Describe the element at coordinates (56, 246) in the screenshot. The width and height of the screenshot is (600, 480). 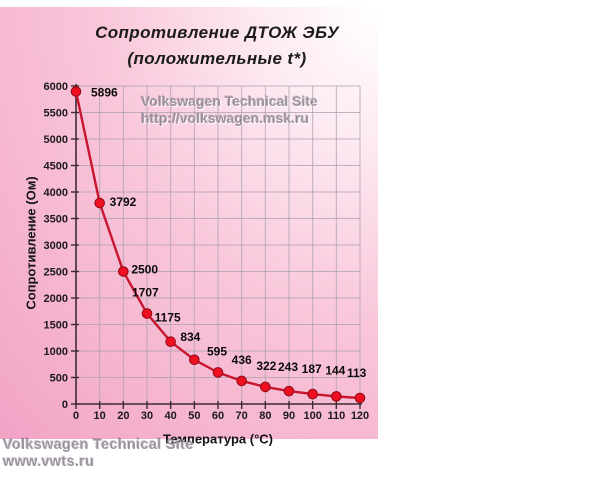
I see `y-tick-label: 3000` at that location.